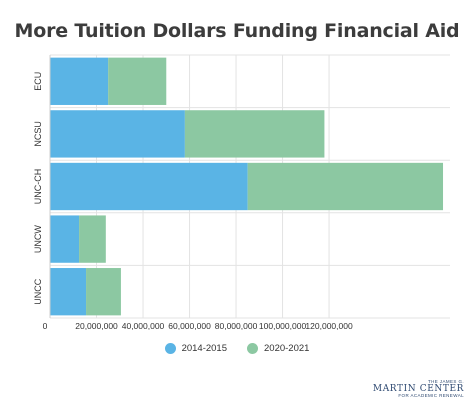 This screenshot has height=406, width=474. Describe the element at coordinates (38, 239) in the screenshot. I see `category-label-uncw: UNCW` at that location.